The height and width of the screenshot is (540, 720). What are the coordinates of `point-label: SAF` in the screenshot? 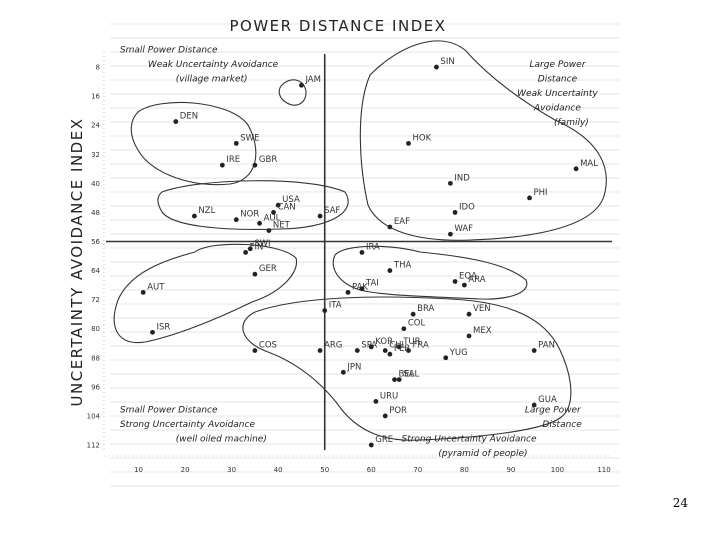 It's located at (332, 211).